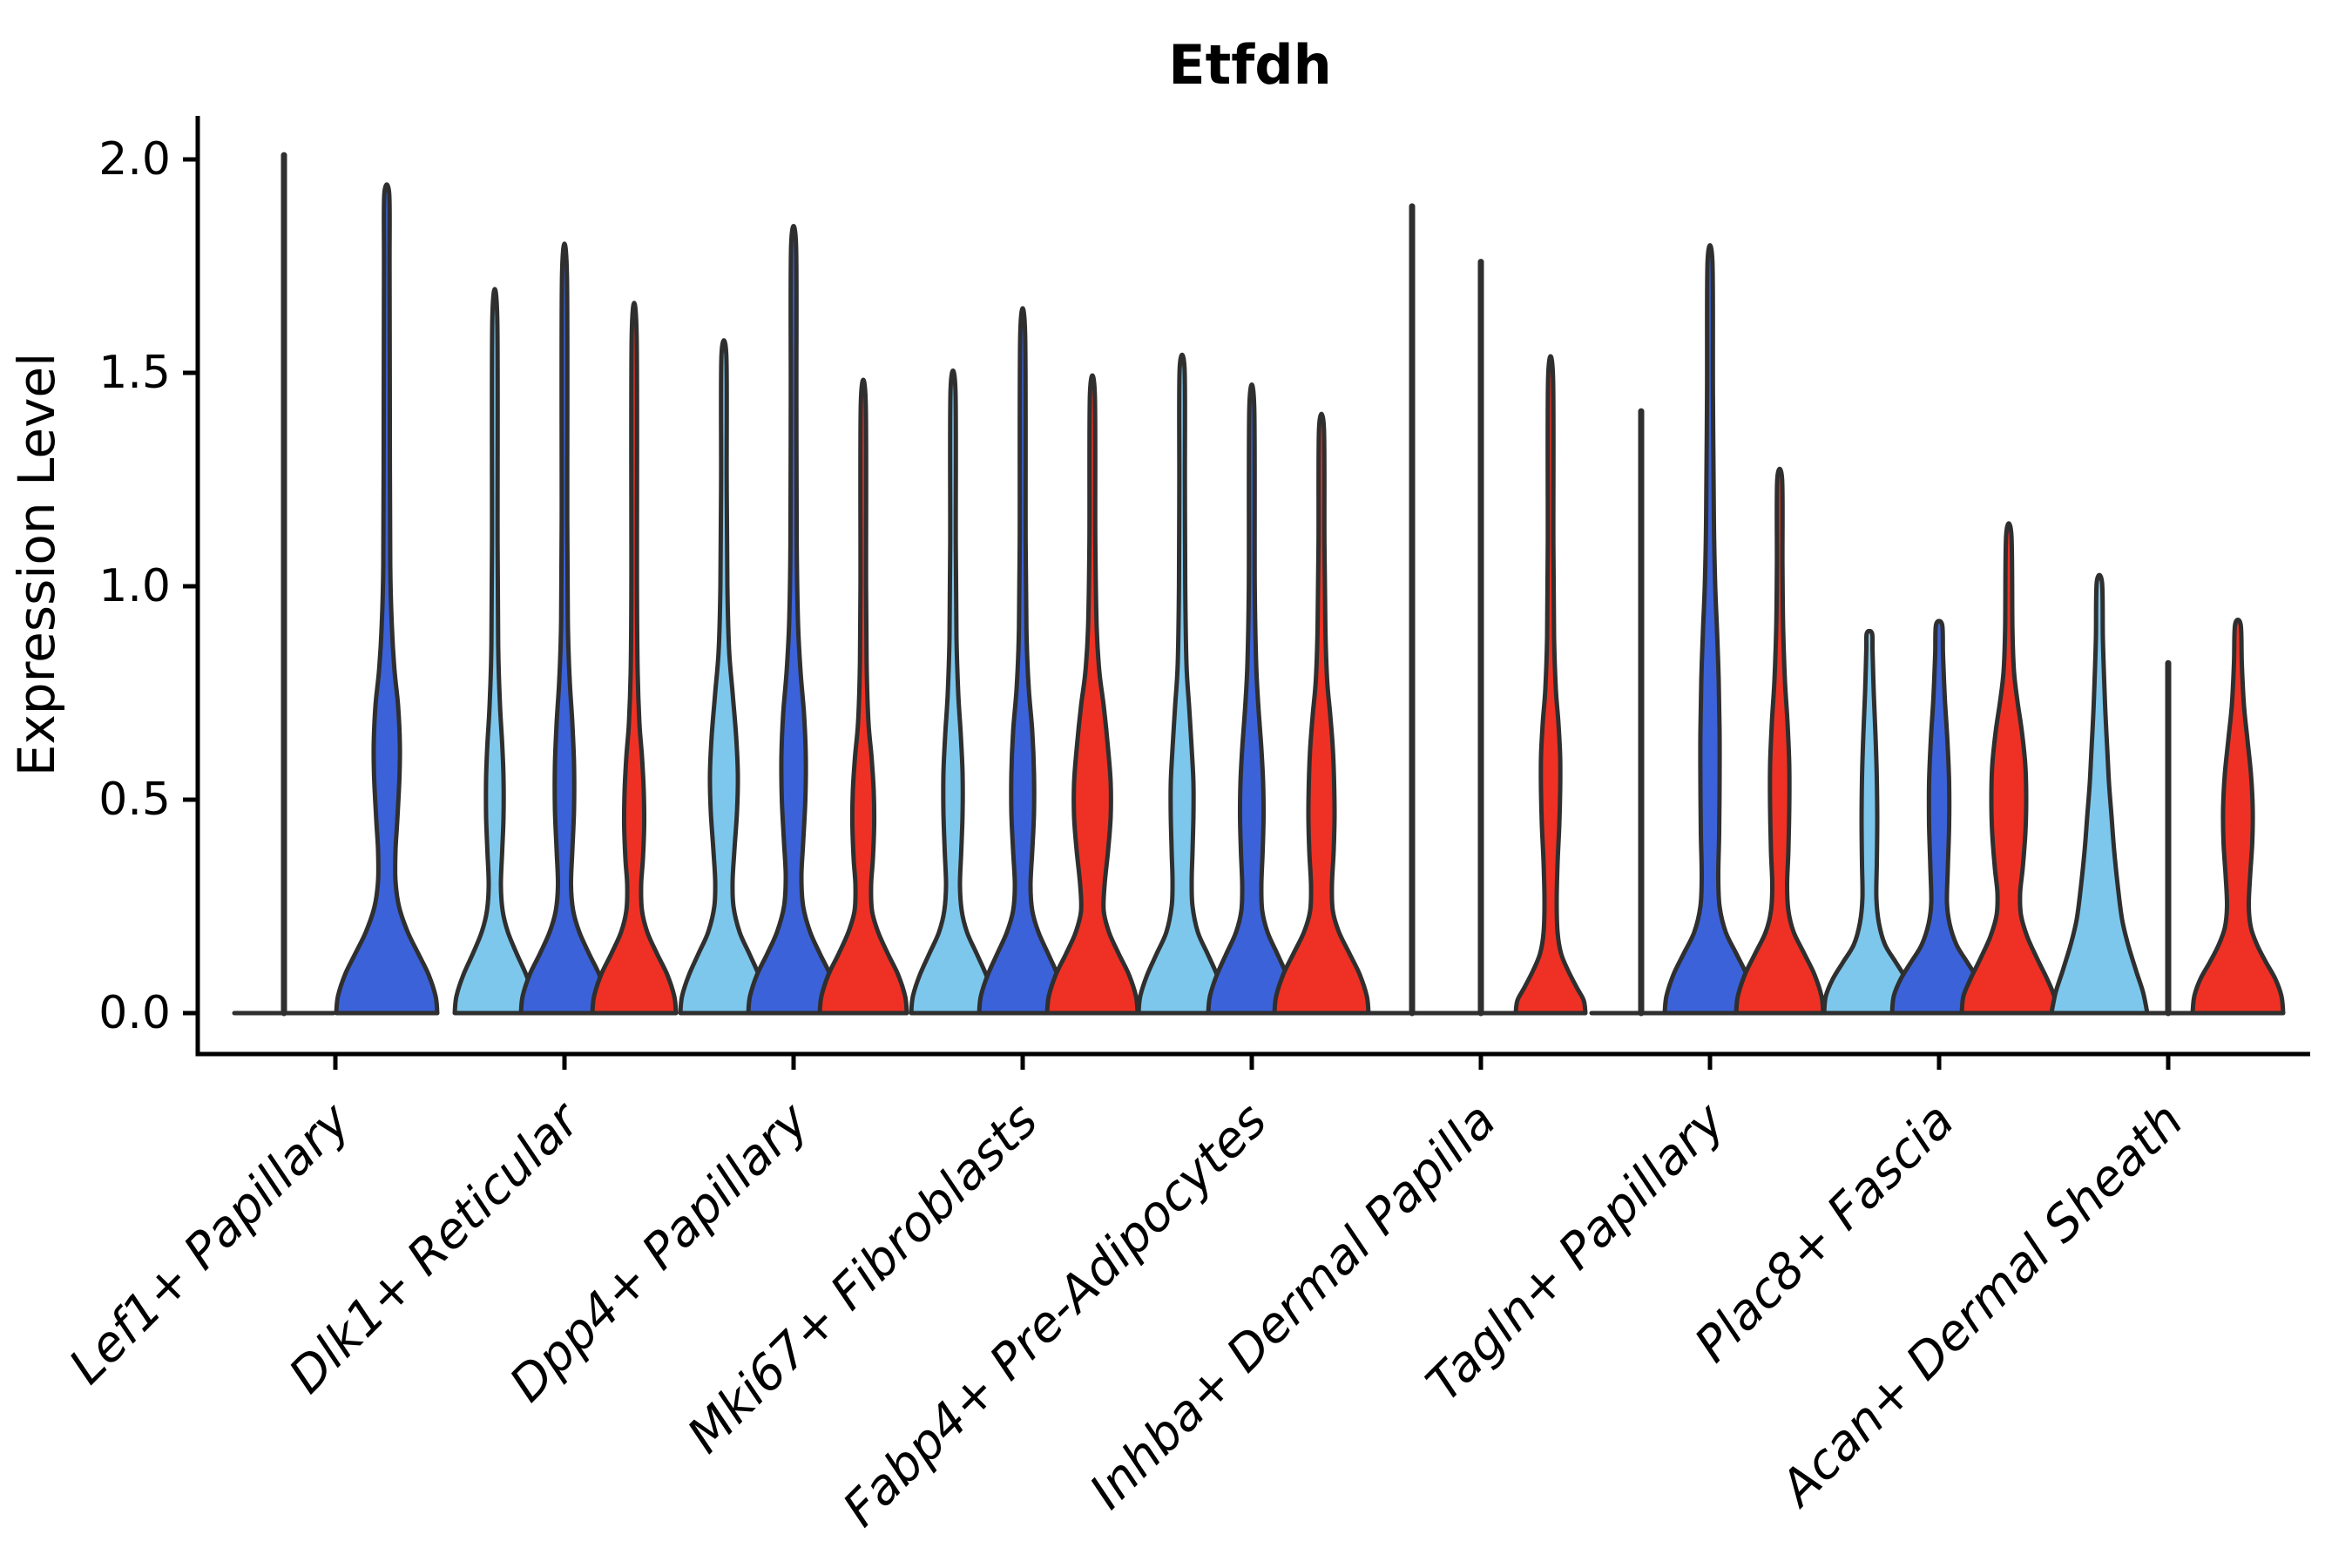 The image size is (2352, 1568). What do you see at coordinates (1250, 65) in the screenshot?
I see `chart-title: Etfdh` at bounding box center [1250, 65].